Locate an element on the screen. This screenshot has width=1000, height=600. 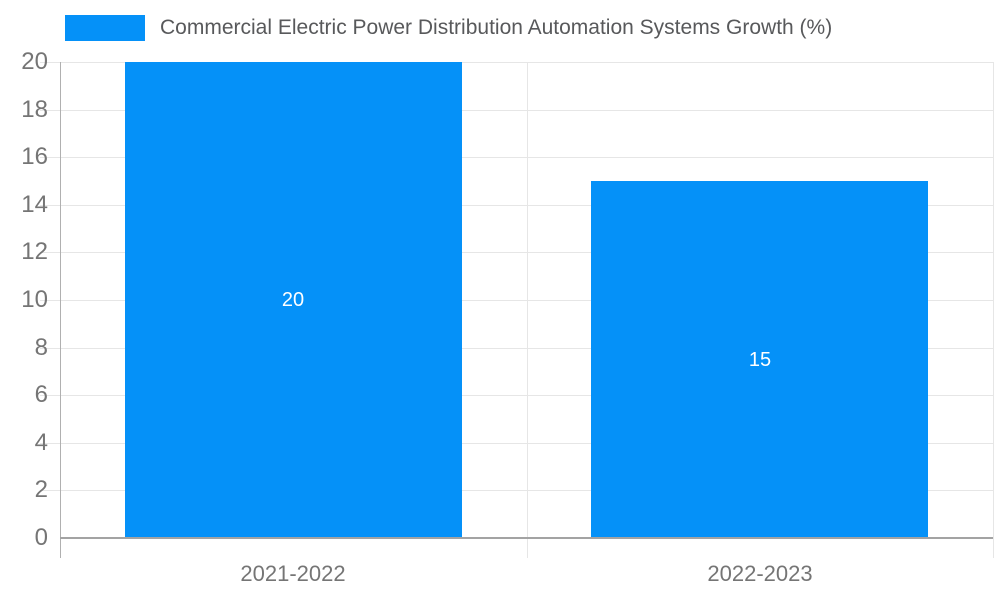
category-separator-line is located at coordinates (527, 310).